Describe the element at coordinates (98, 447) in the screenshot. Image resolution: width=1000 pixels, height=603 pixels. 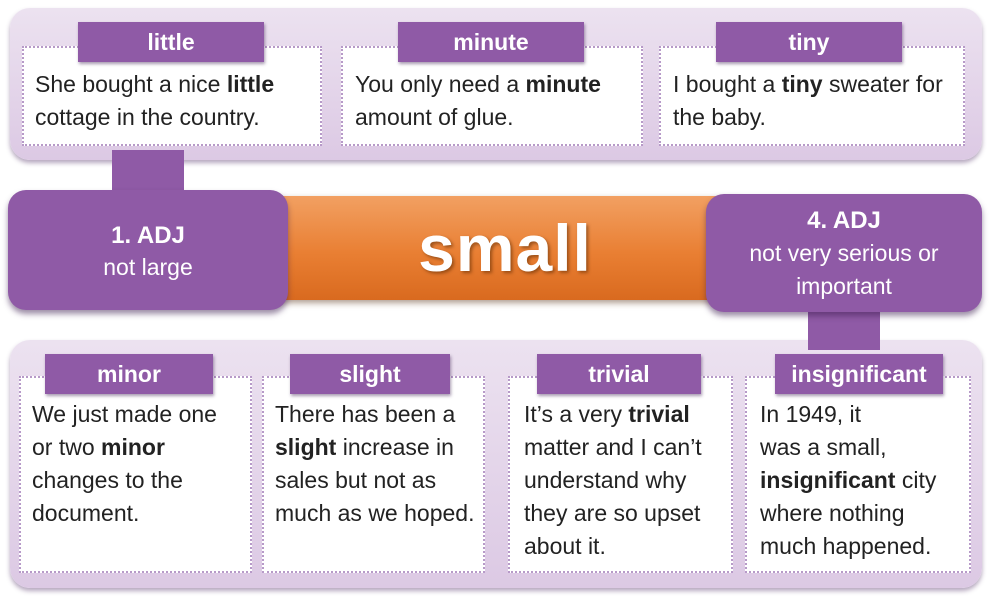
I see `example-line: or two minor` at that location.